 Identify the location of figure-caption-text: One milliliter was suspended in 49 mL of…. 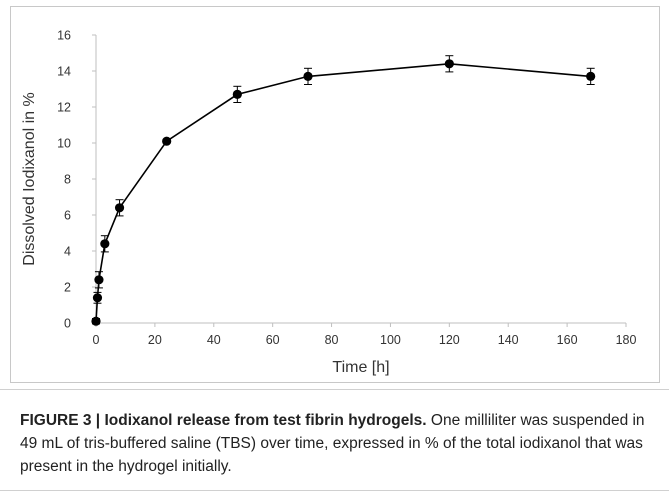
(332, 443).